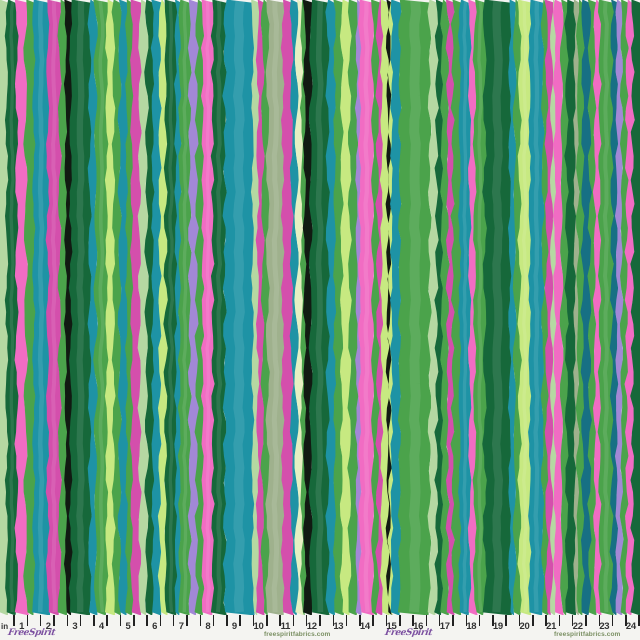  Describe the element at coordinates (338, 626) in the screenshot. I see `ruler-number: 13` at that location.